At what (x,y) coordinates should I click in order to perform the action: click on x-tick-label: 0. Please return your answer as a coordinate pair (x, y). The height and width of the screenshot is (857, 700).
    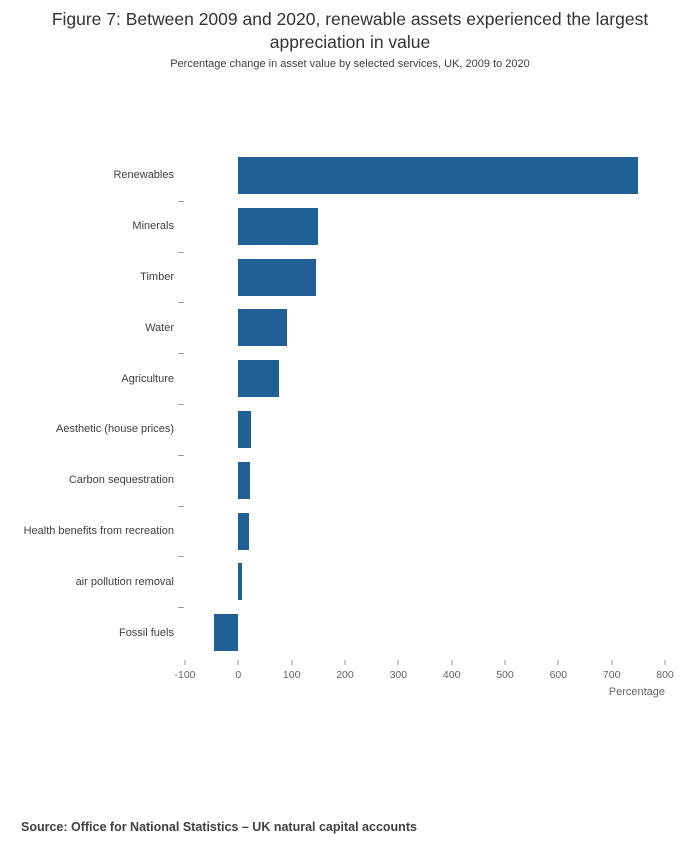
    Looking at the image, I should click on (238, 675).